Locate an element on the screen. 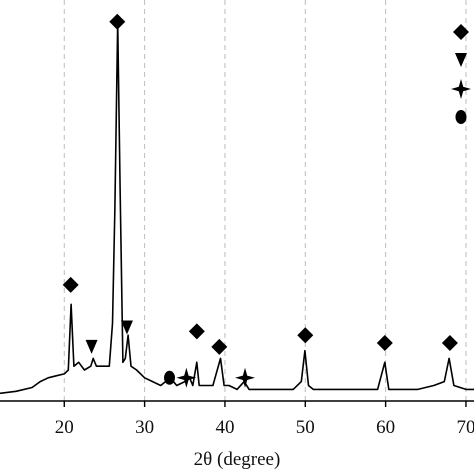 The height and width of the screenshot is (474, 474). x-axis-title: 2θ (degree) is located at coordinates (237, 459).